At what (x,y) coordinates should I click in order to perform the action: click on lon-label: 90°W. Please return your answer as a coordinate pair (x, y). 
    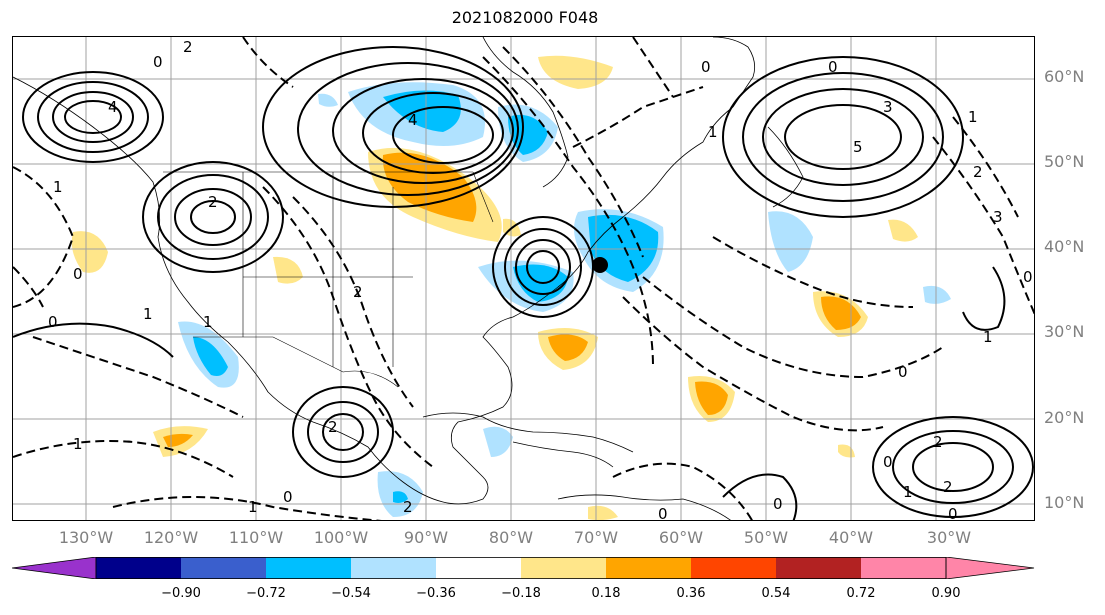
    Looking at the image, I should click on (426, 537).